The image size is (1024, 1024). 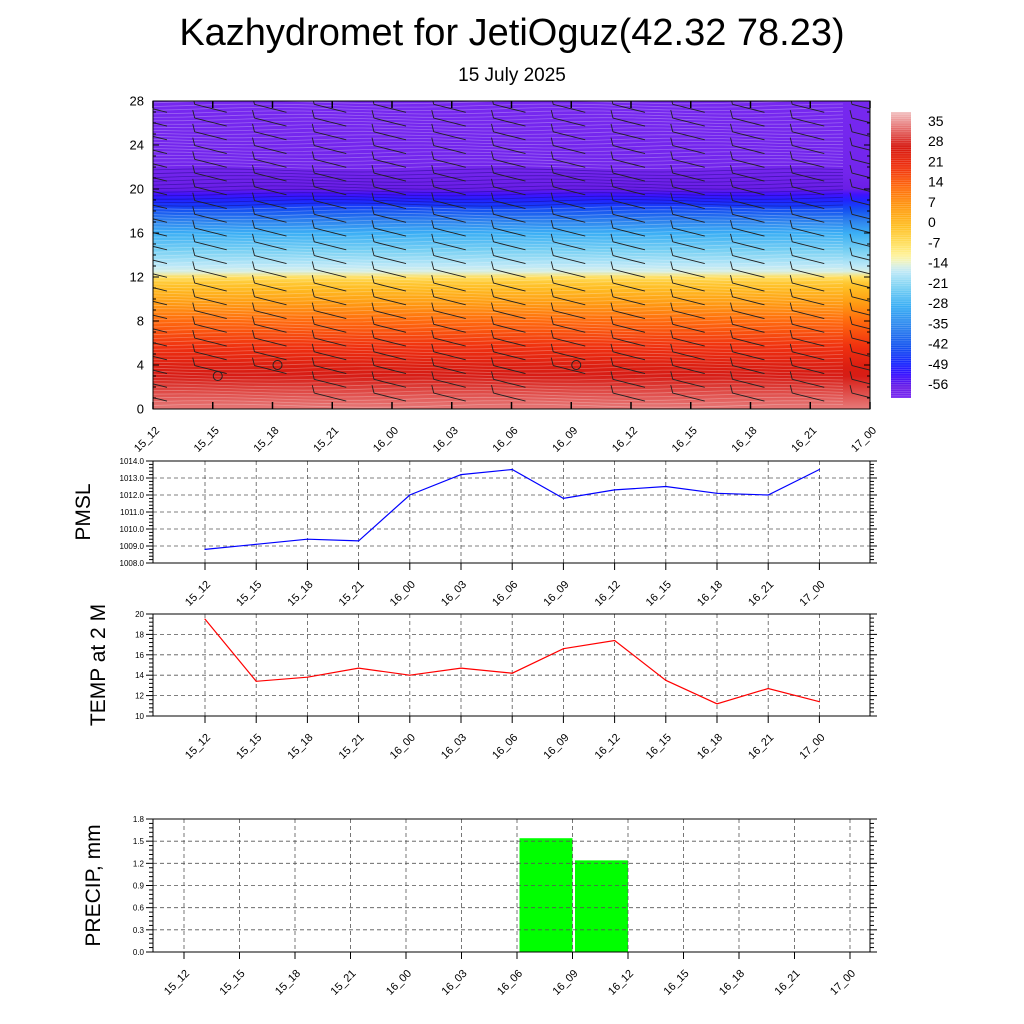 I want to click on y-tick-label: 4, so click(x=140, y=365).